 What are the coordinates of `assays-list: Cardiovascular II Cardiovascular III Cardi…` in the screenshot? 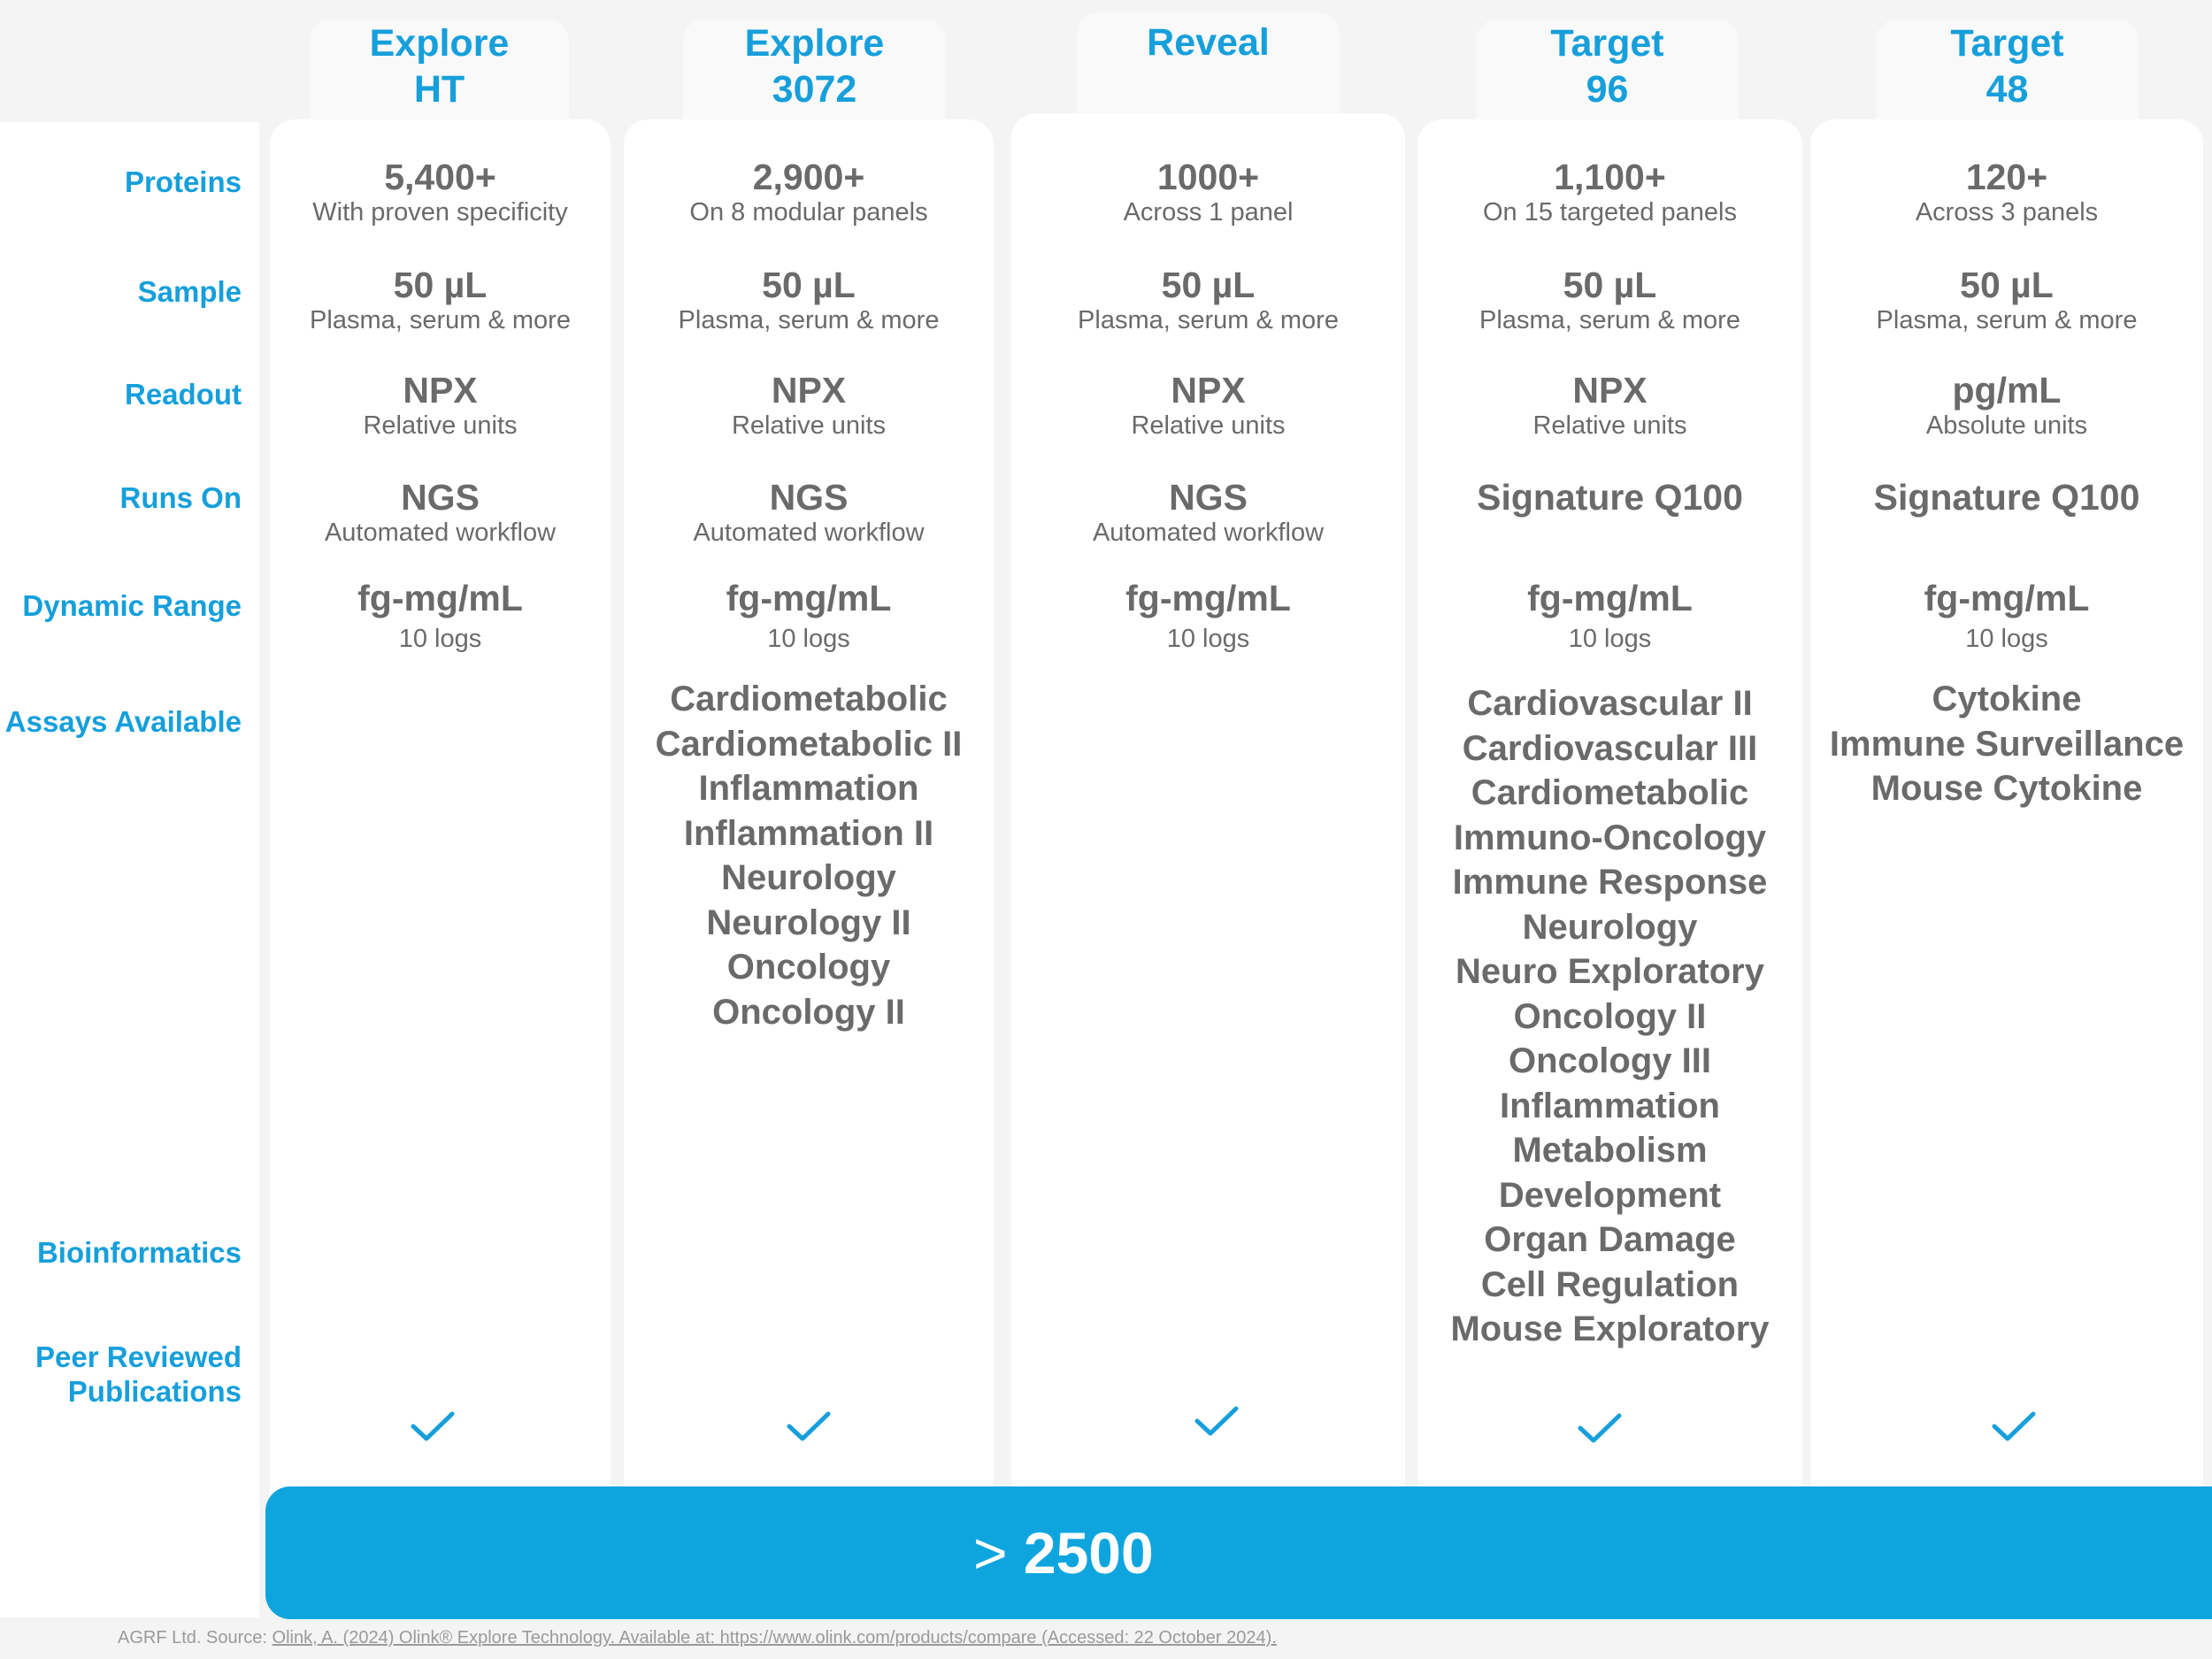 It's located at (1610, 1017).